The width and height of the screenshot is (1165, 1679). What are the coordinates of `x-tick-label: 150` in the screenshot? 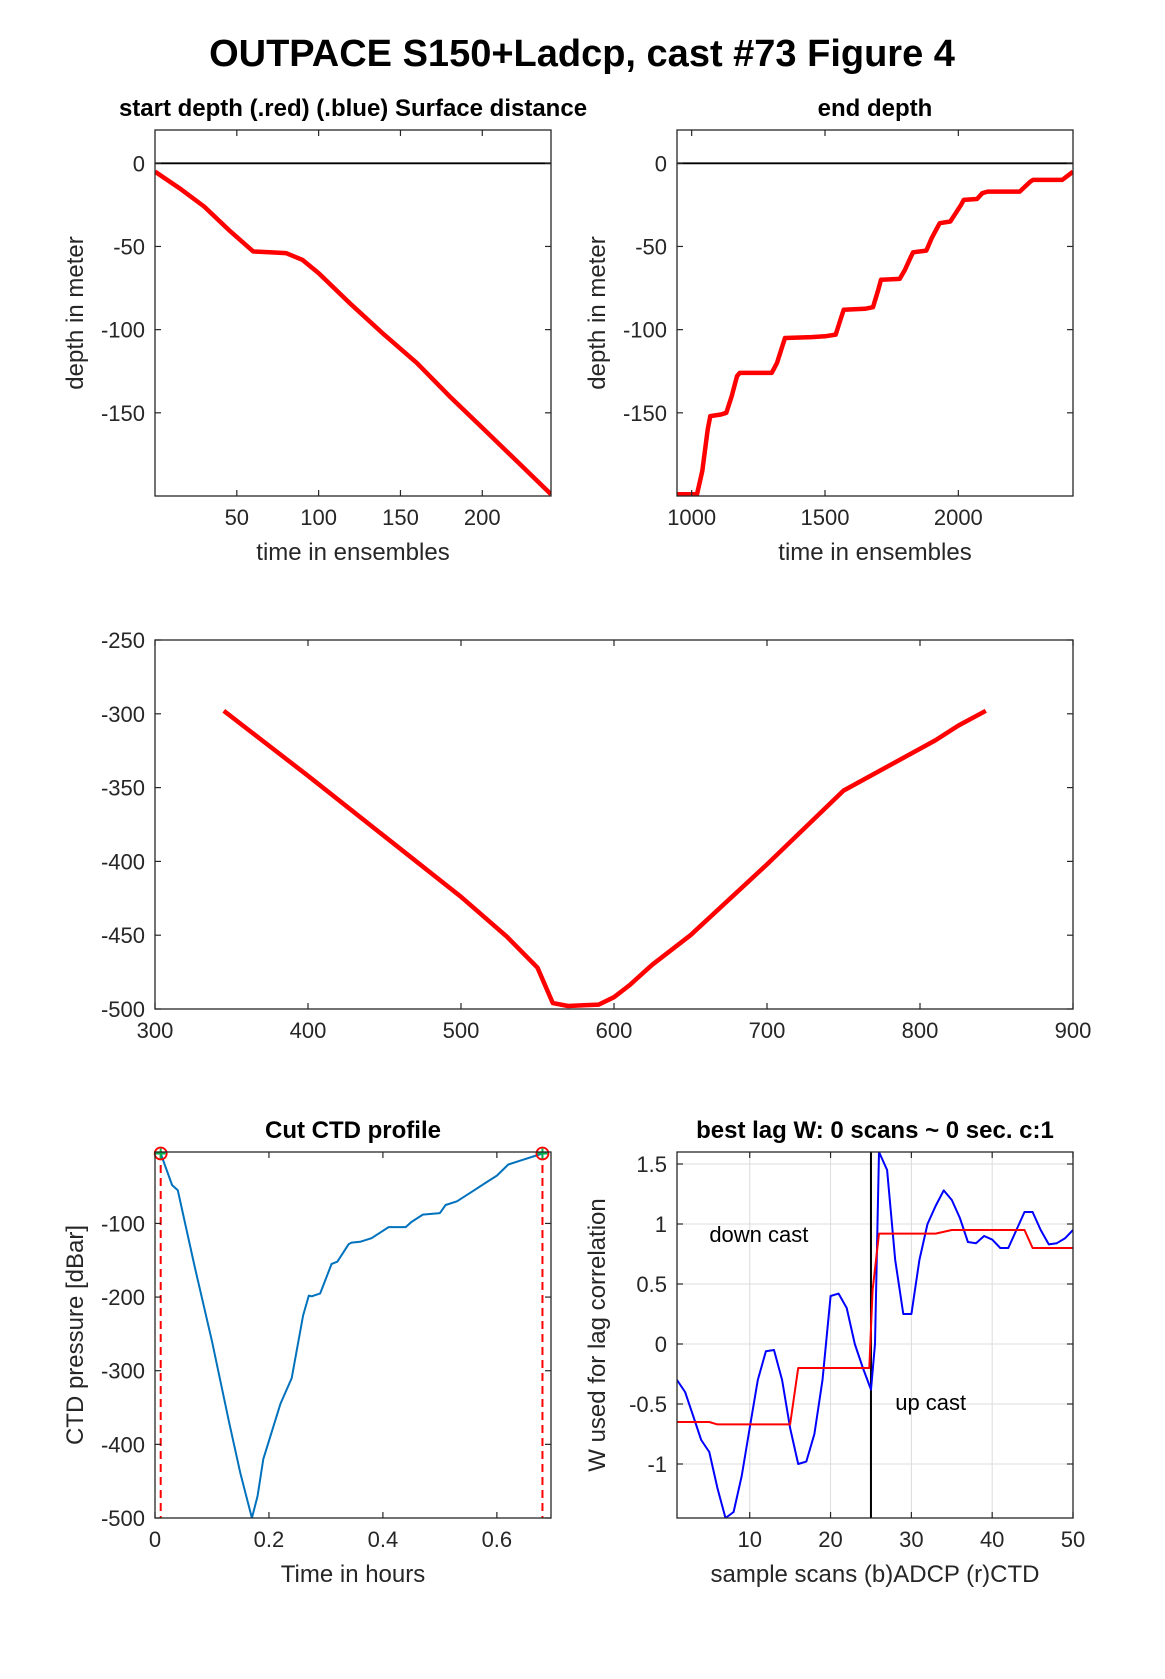 It's located at (400, 517).